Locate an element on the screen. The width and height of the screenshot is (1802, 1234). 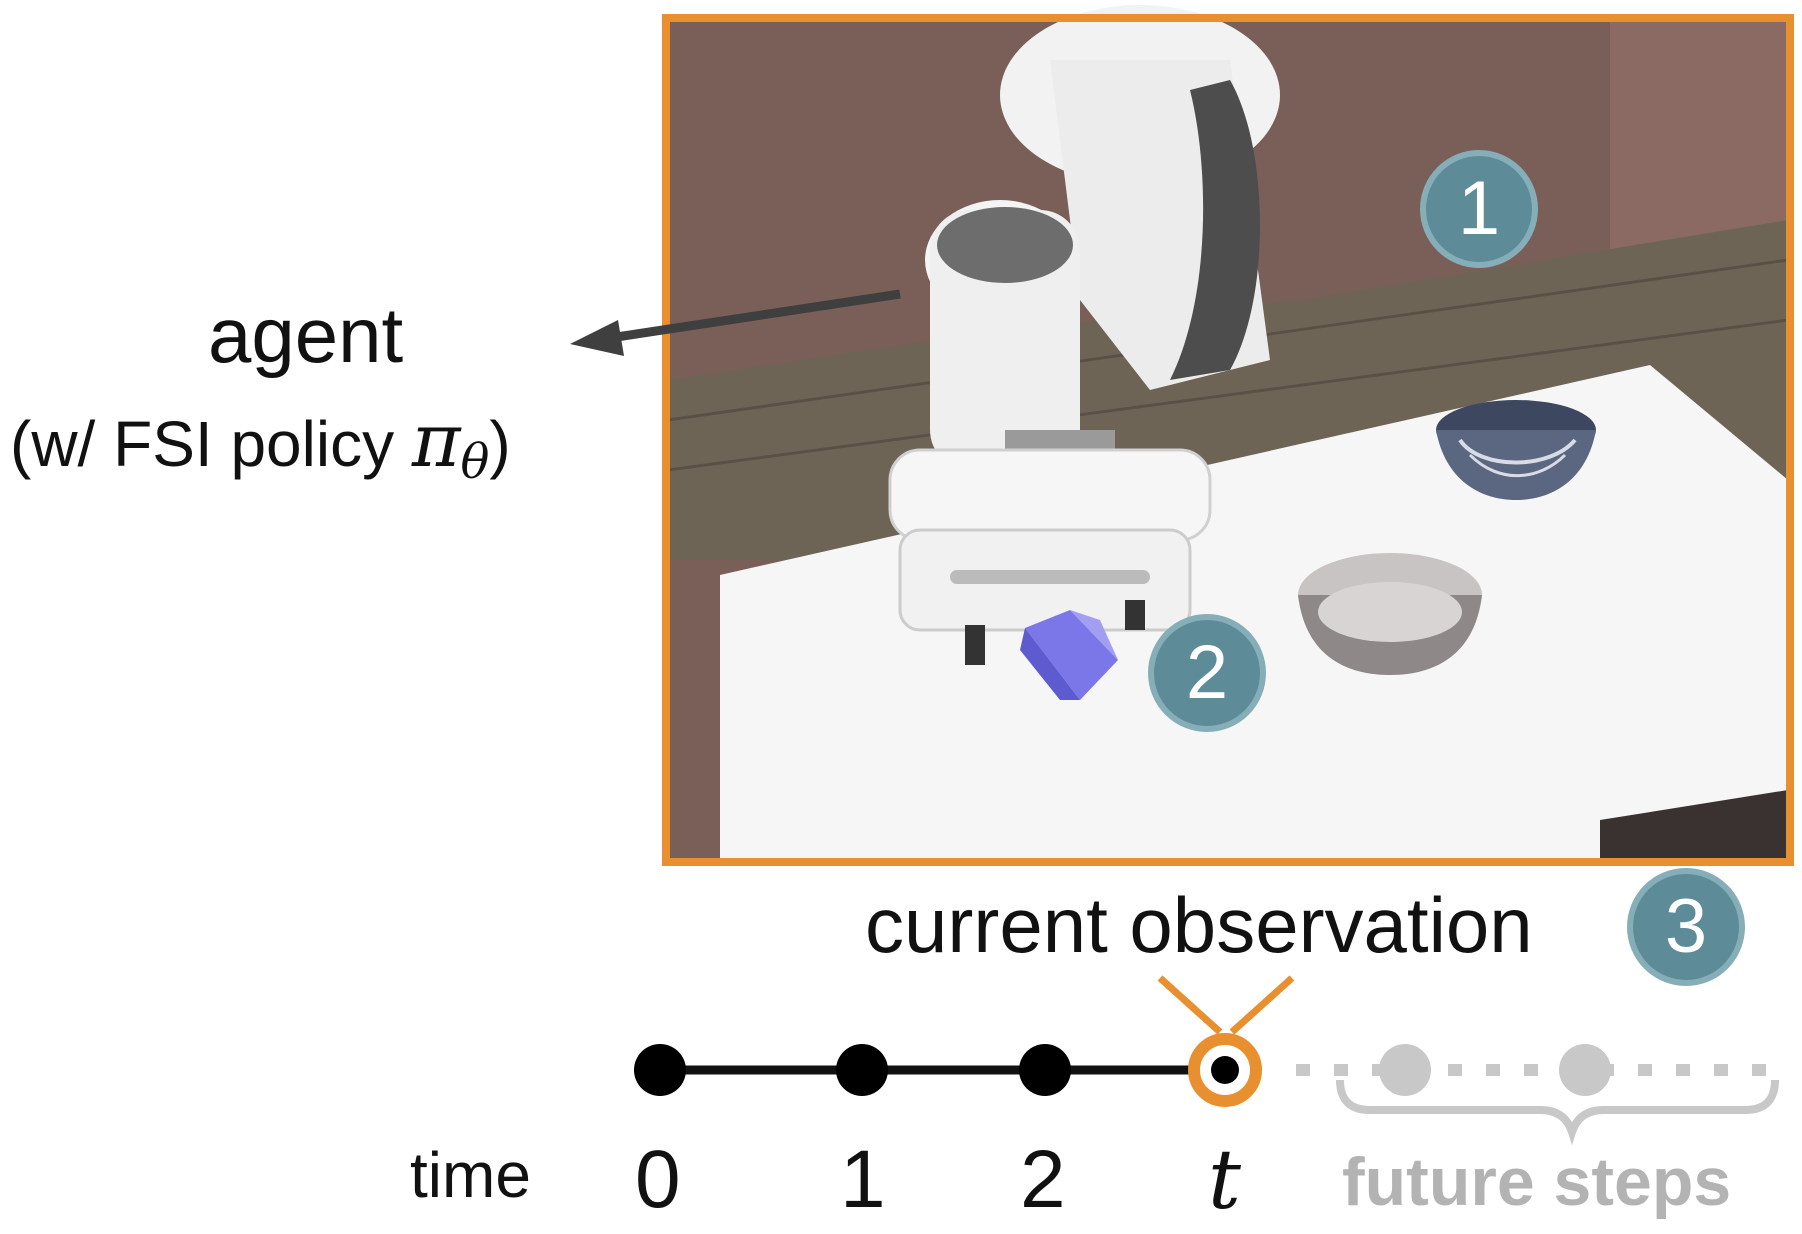
agent-arrow is located at coordinates (755, 316).